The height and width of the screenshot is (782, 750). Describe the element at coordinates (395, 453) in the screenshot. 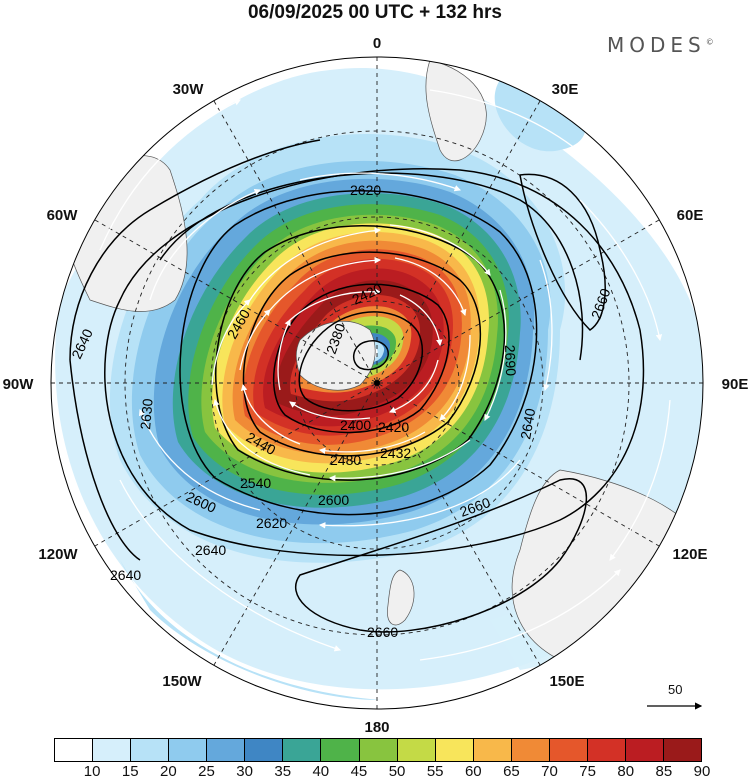

I see `contour-label: 2432` at that location.